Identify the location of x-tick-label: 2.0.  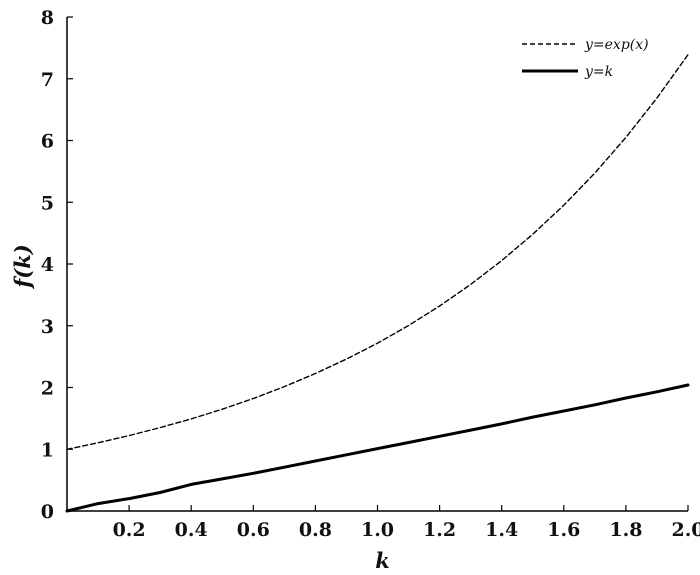
(685, 530).